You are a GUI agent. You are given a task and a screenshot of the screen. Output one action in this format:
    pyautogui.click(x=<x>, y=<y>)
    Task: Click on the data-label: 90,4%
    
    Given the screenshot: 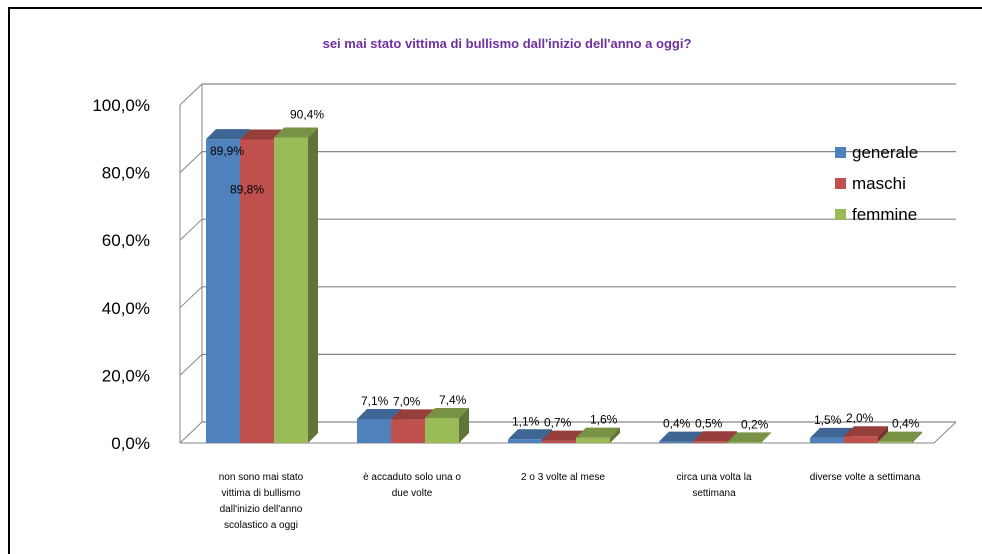 What is the action you would take?
    pyautogui.click(x=307, y=114)
    